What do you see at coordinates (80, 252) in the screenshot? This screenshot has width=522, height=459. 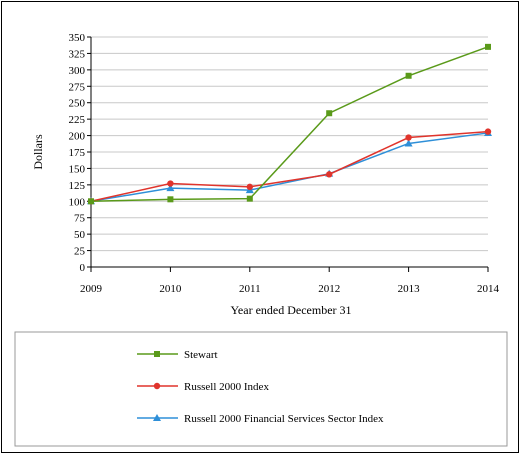 I see `y-tick-label: 25` at bounding box center [80, 252].